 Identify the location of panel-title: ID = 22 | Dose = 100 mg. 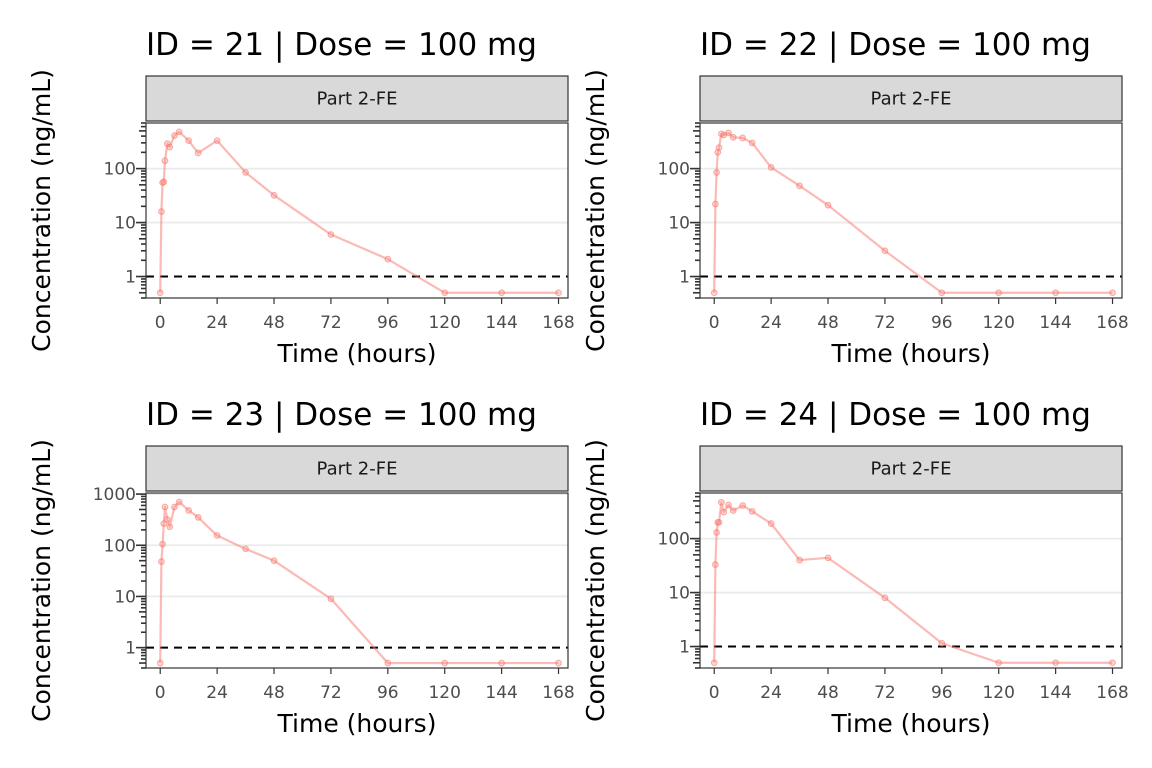
(895, 45).